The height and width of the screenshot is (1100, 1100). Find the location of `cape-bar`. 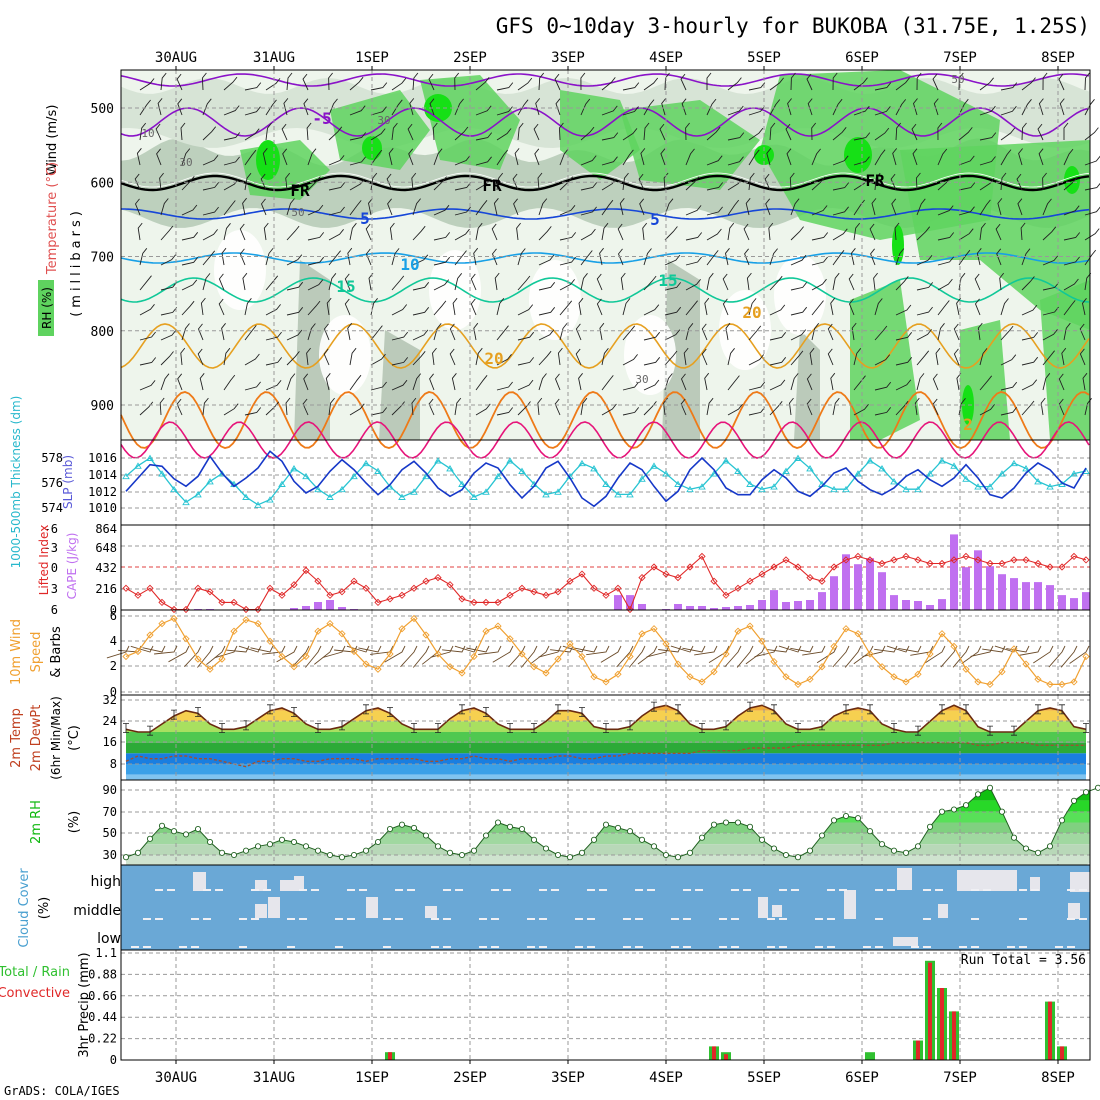

cape-bar is located at coordinates (918, 605).